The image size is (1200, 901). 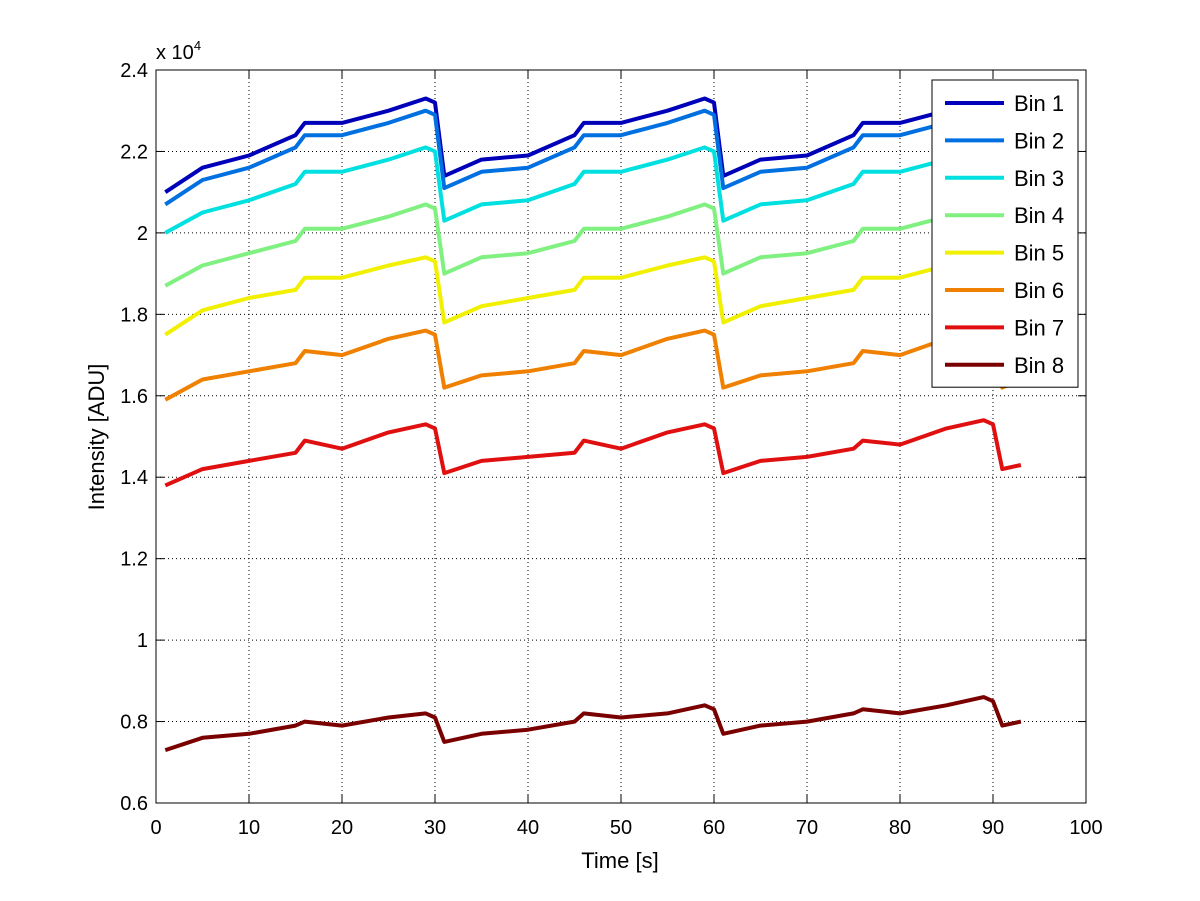 I want to click on legend-label: Bin 8, so click(x=1039, y=365).